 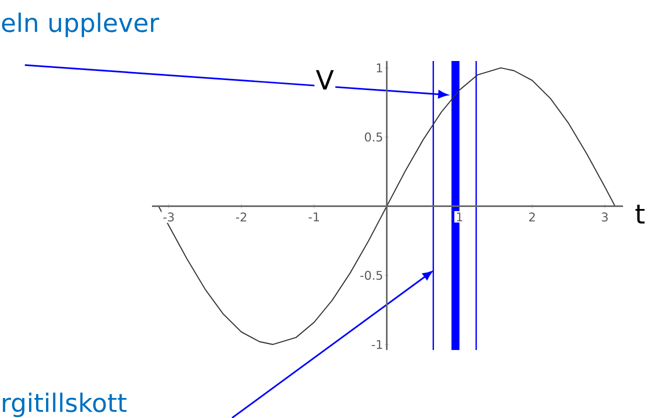 What do you see at coordinates (168, 217) in the screenshot?
I see `x-tick-label: -3` at bounding box center [168, 217].